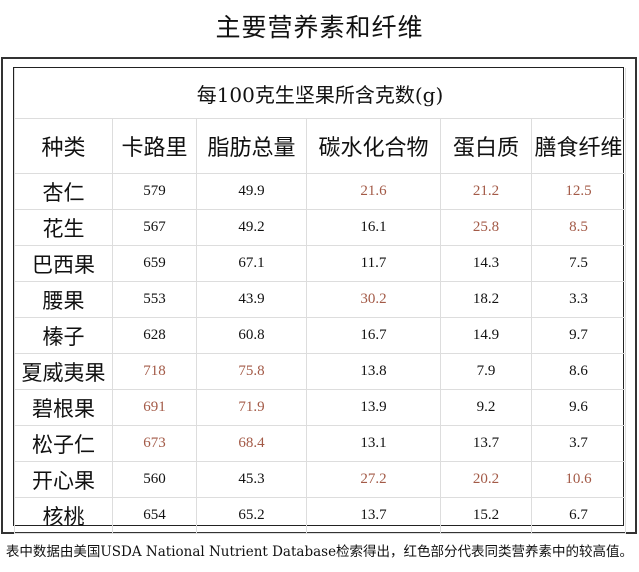  Describe the element at coordinates (578, 299) in the screenshot. I see `value-cell: 3.3` at that location.